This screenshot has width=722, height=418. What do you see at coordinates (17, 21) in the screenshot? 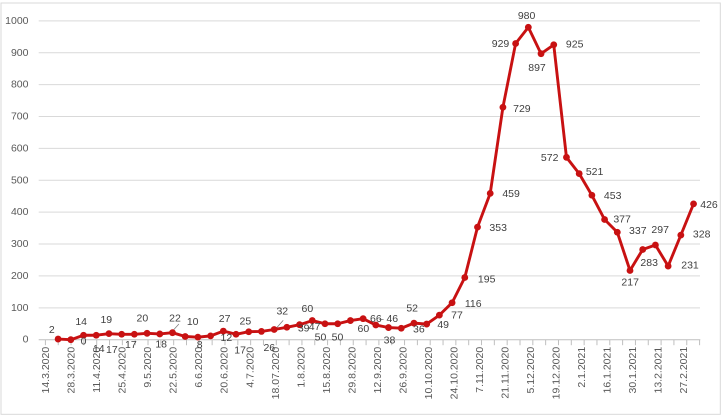
I see `svg-text: 1000` at bounding box center [17, 21].